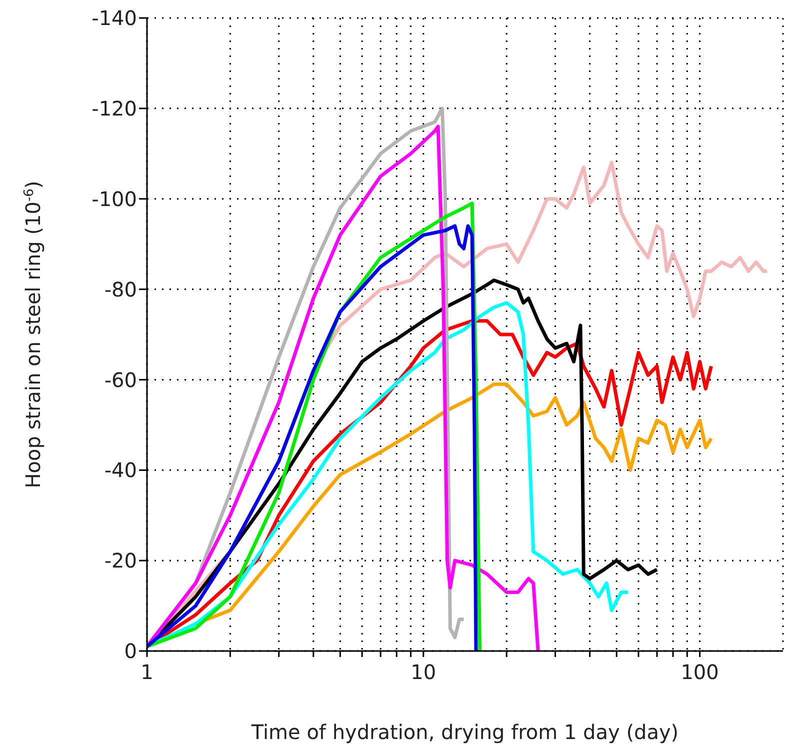 The width and height of the screenshot is (797, 753). I want to click on y-tick-label: 0, so click(130, 651).